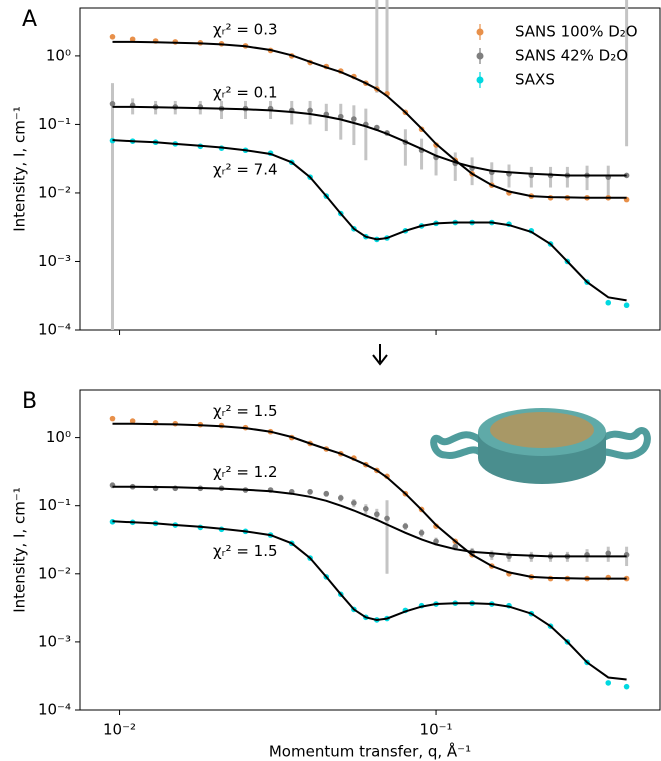  I want to click on legend-label: SANS 100% D₂O, so click(576, 32).